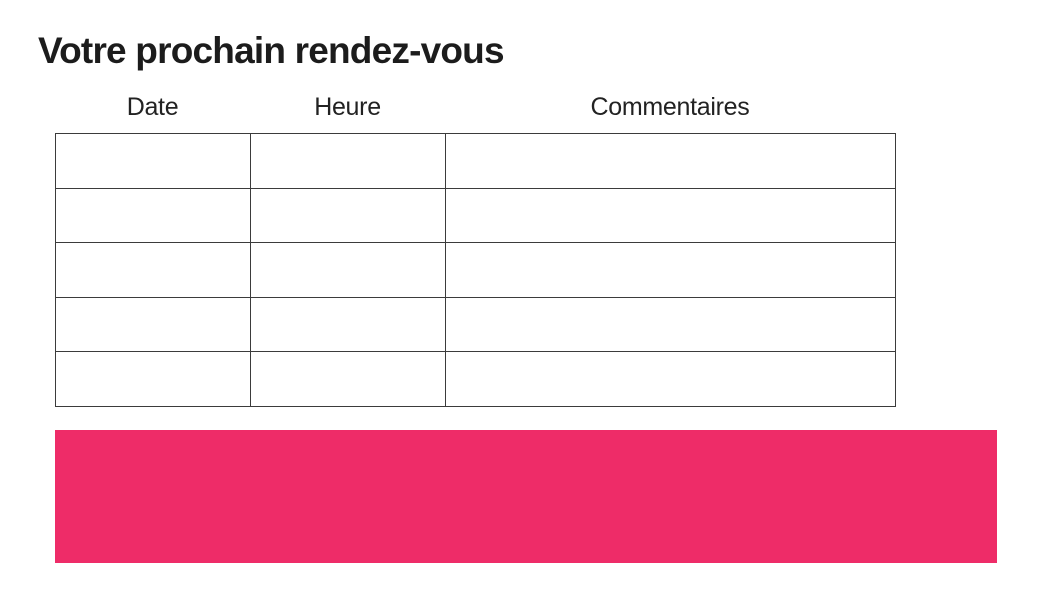 The height and width of the screenshot is (600, 1050). What do you see at coordinates (347, 107) in the screenshot?
I see `column-header-heure: Heure` at bounding box center [347, 107].